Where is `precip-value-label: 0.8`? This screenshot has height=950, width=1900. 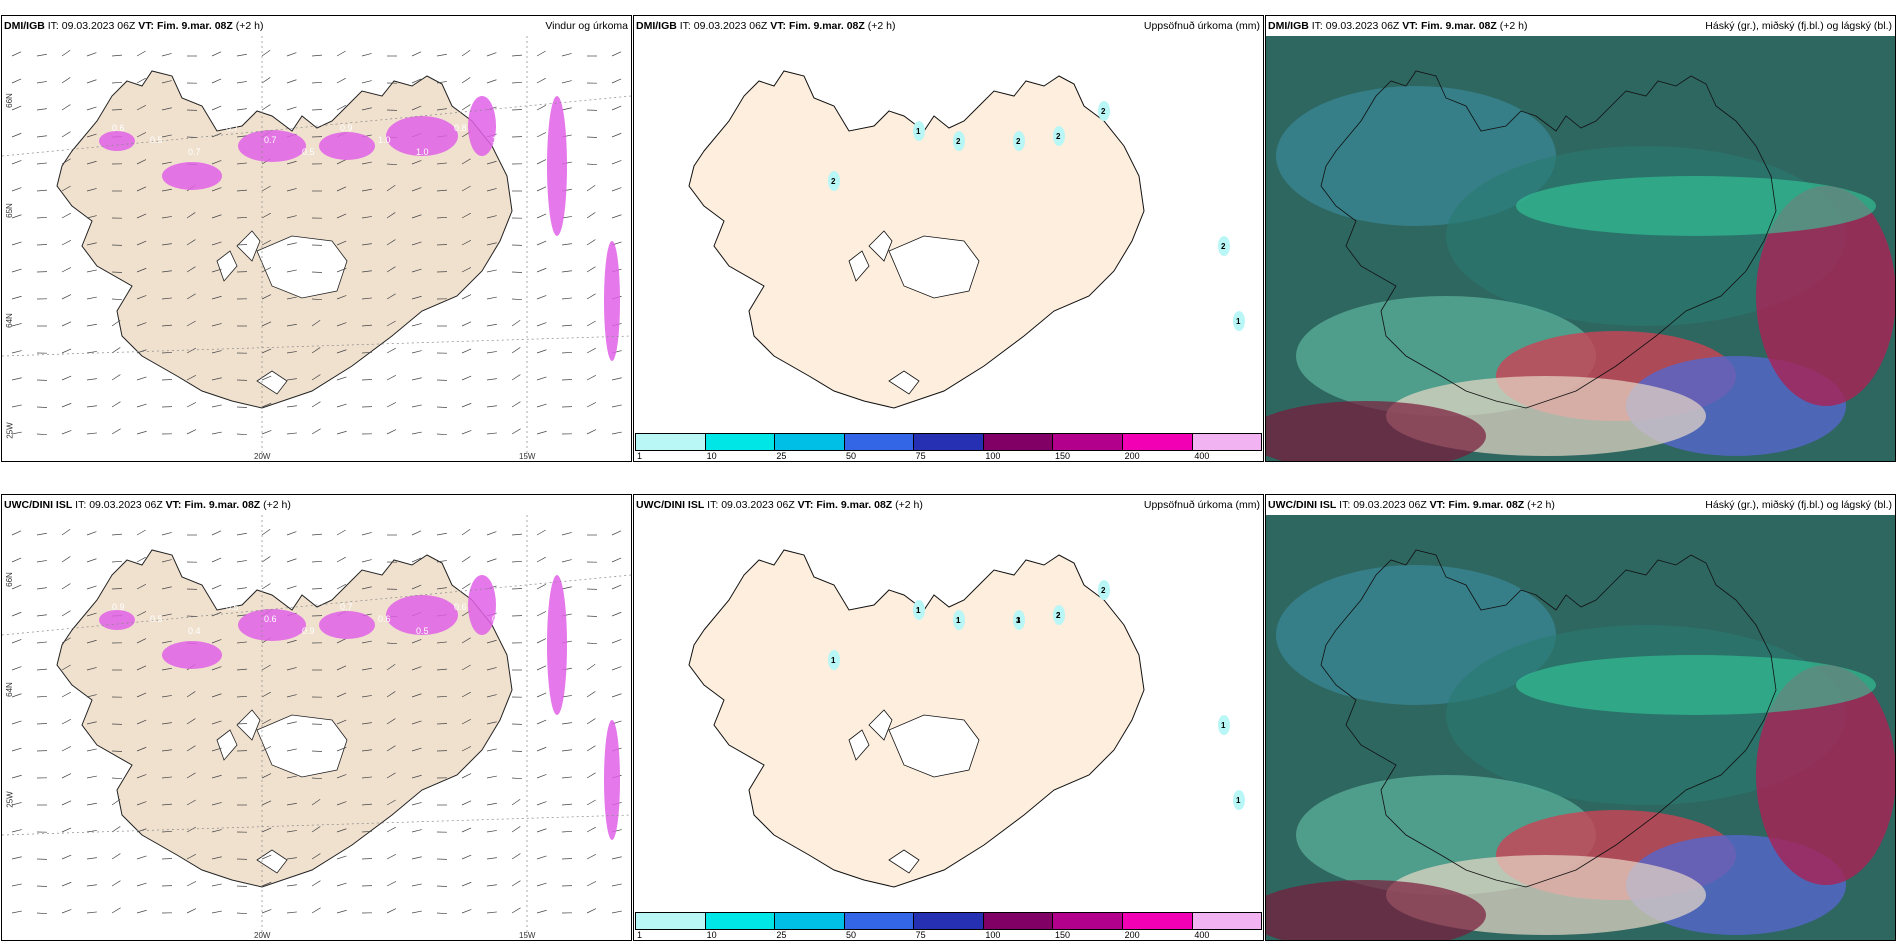 precip-value-label: 0.8 is located at coordinates (536, 152).